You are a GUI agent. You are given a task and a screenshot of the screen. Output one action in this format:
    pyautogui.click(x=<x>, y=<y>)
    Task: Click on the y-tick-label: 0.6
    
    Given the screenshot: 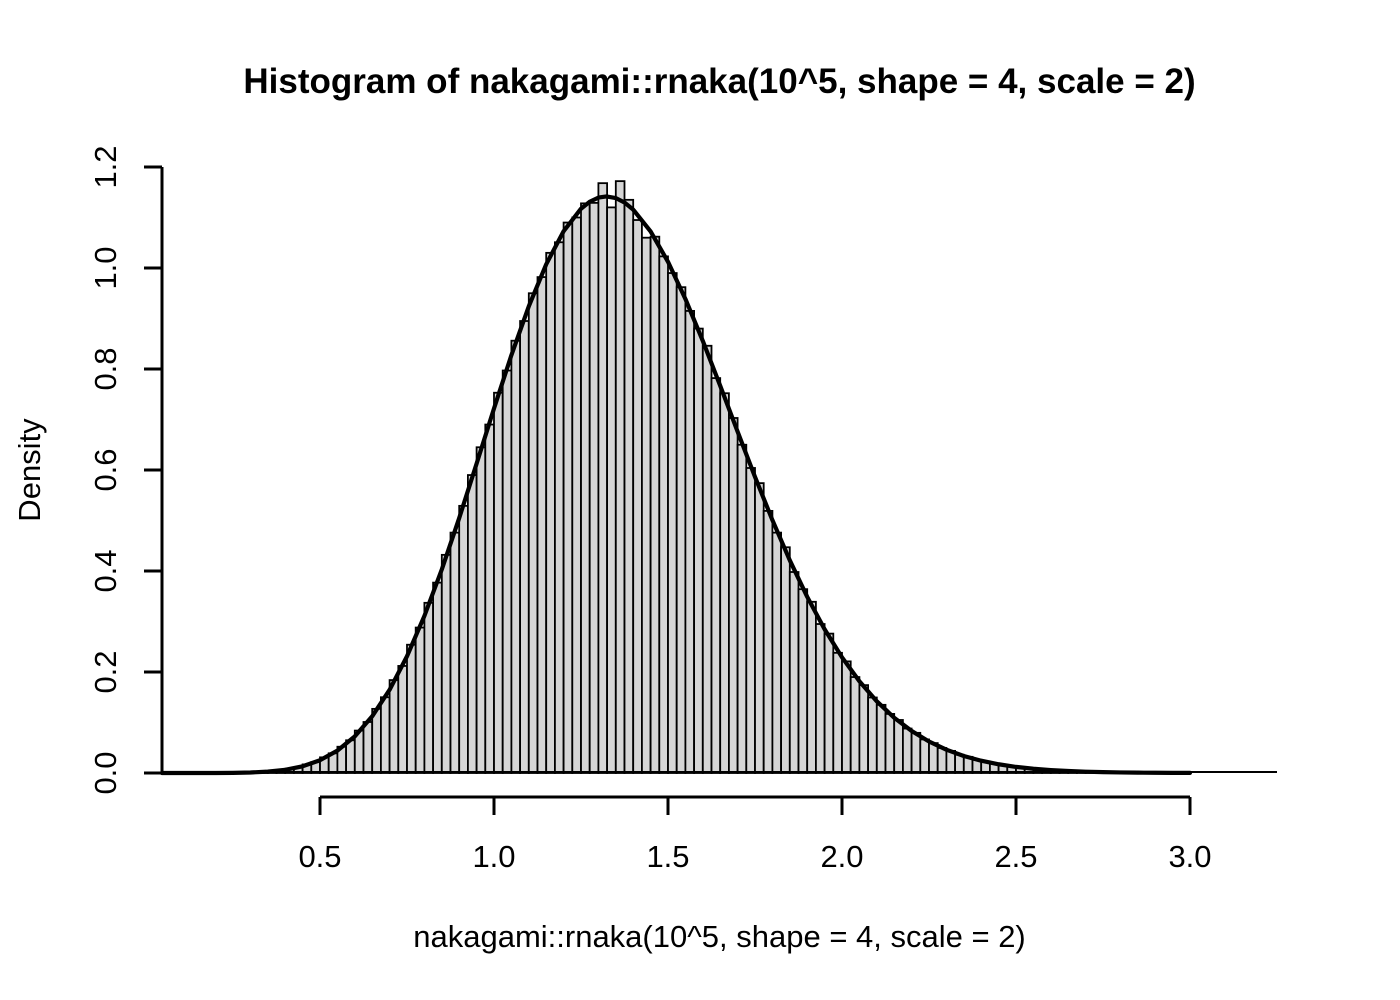 What is the action you would take?
    pyautogui.click(x=105, y=470)
    